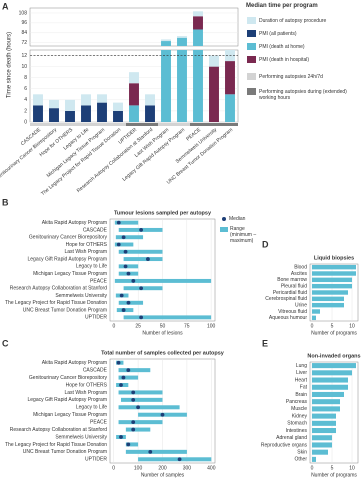  Describe the element at coordinates (251, 46) in the screenshot. I see `legend-swatch` at that location.